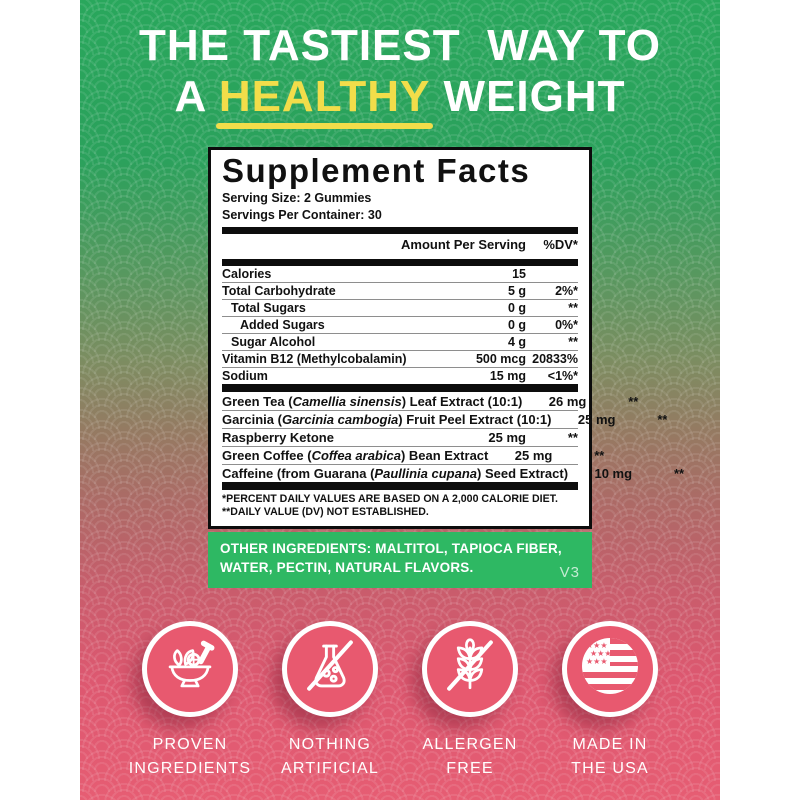  Describe the element at coordinates (400, 436) in the screenshot. I see `nutrient-row: Raspberry Ketone 25 mg **` at that location.